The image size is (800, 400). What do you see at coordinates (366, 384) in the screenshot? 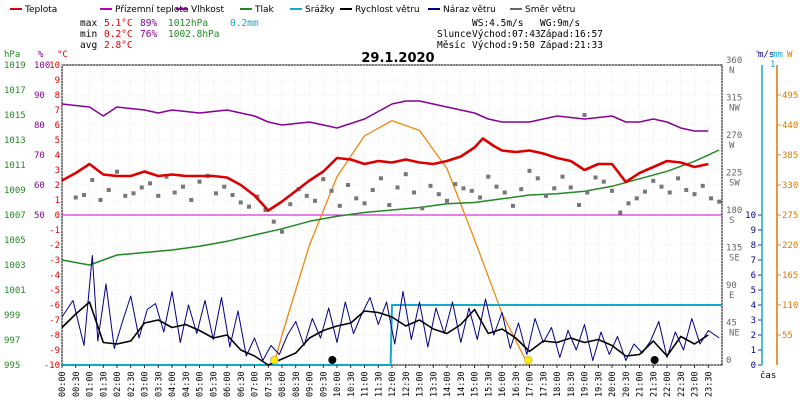
I see `time-tick-label: 11:00` at bounding box center [366, 384].